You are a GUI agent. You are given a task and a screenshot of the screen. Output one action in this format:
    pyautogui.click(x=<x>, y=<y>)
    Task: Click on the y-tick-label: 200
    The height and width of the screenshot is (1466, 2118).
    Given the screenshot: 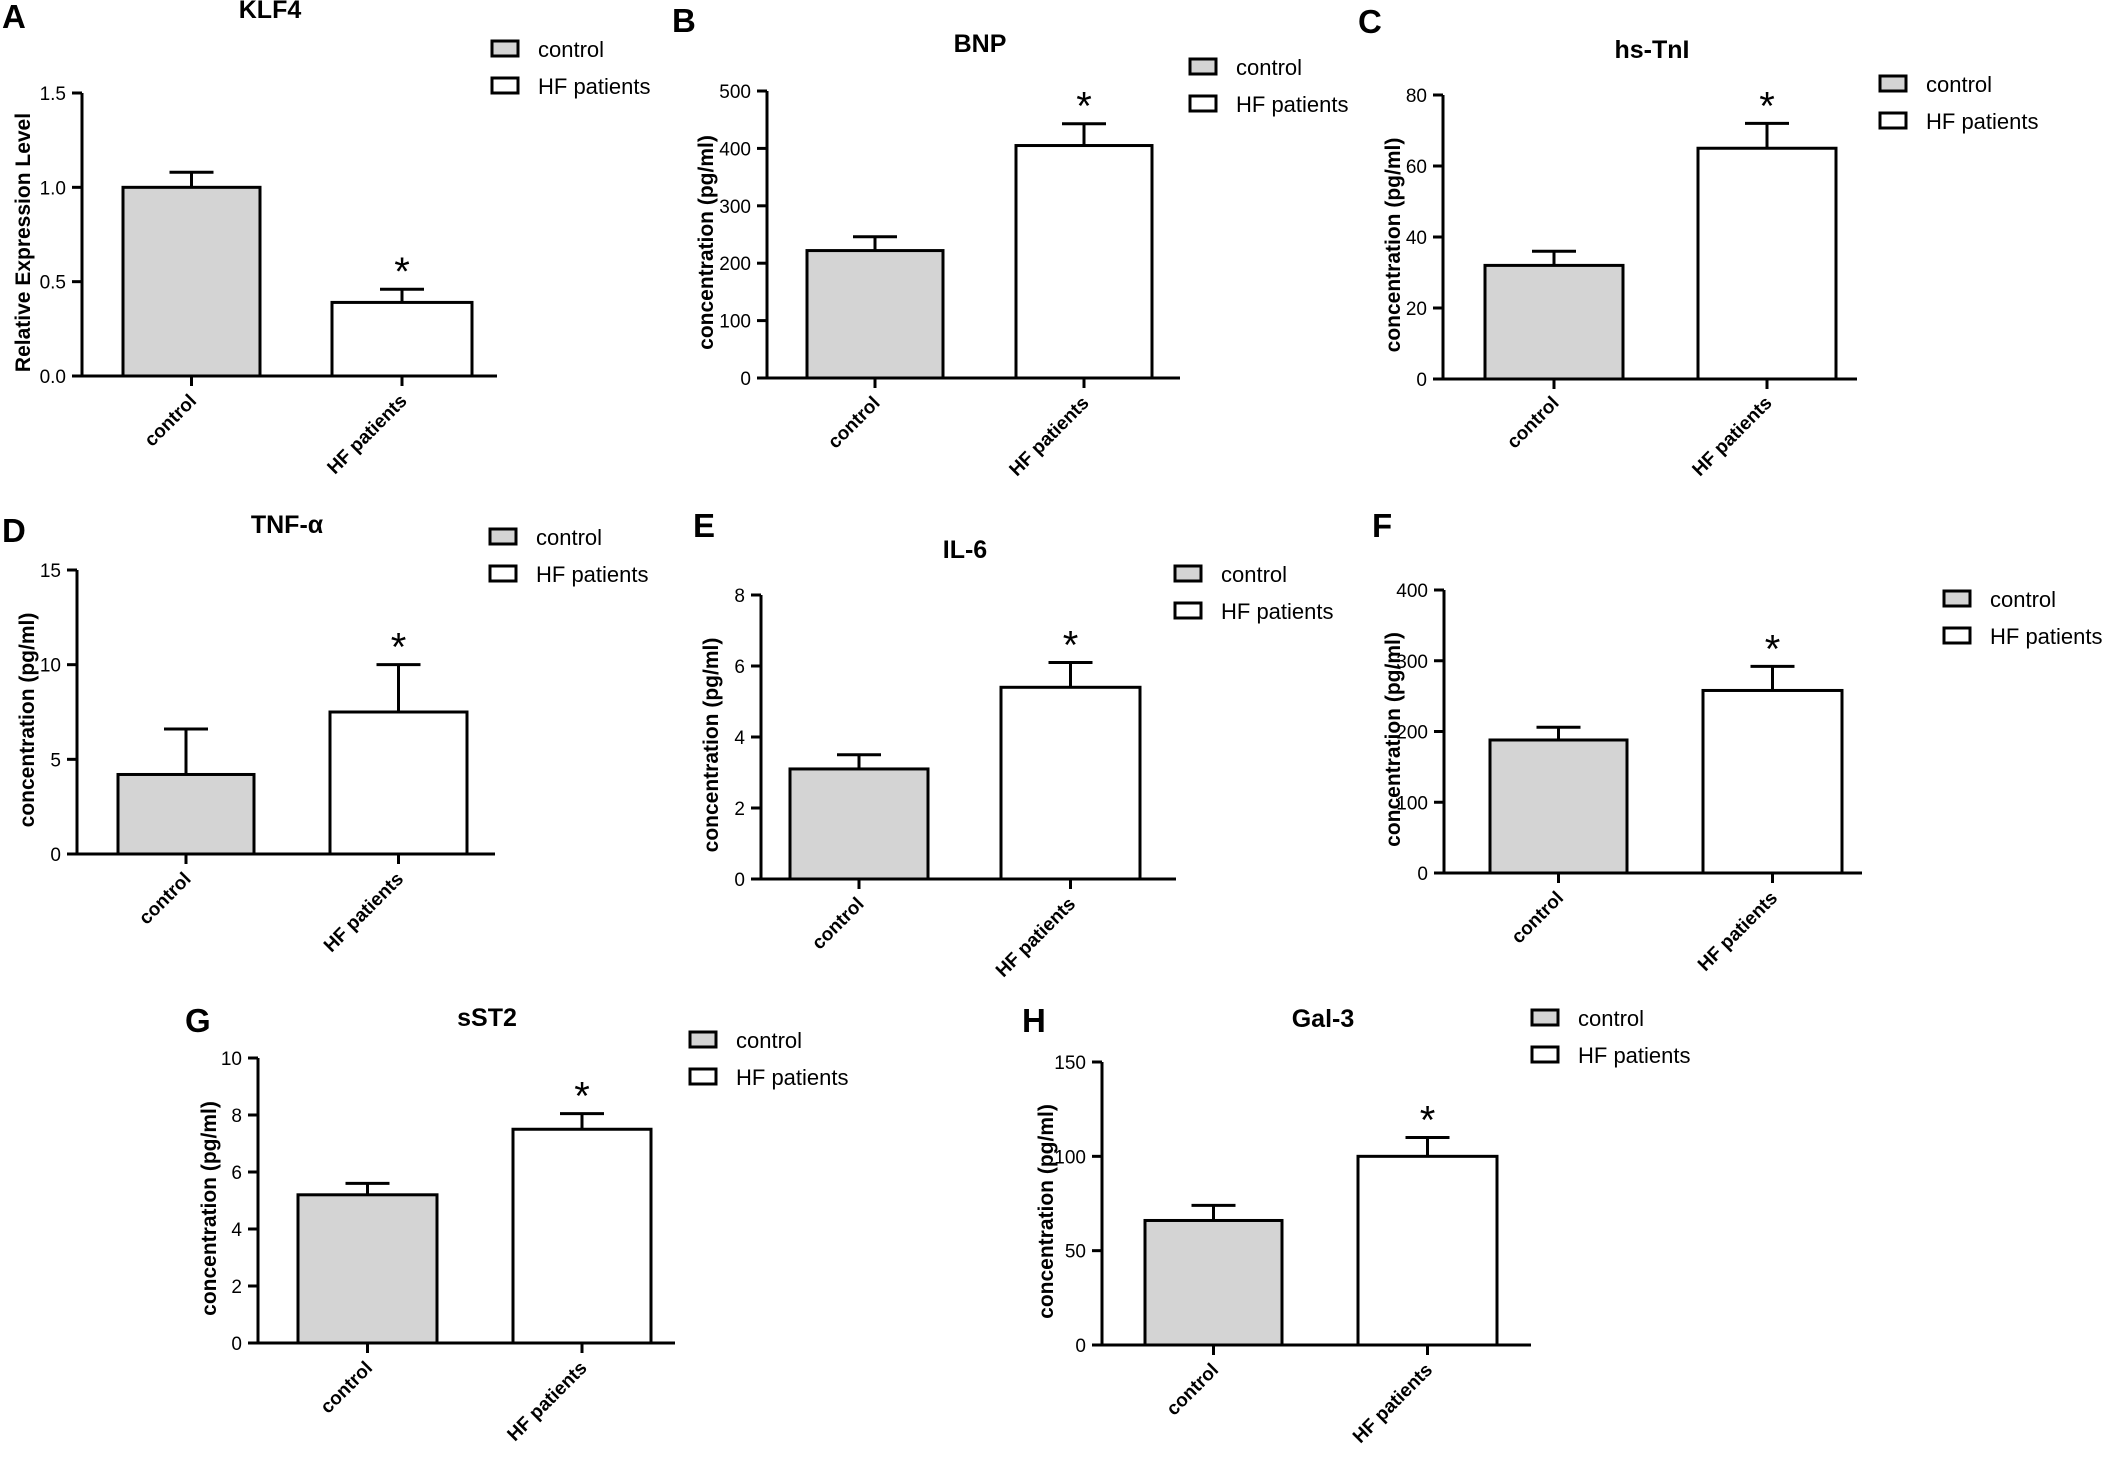 What is the action you would take?
    pyautogui.click(x=735, y=264)
    